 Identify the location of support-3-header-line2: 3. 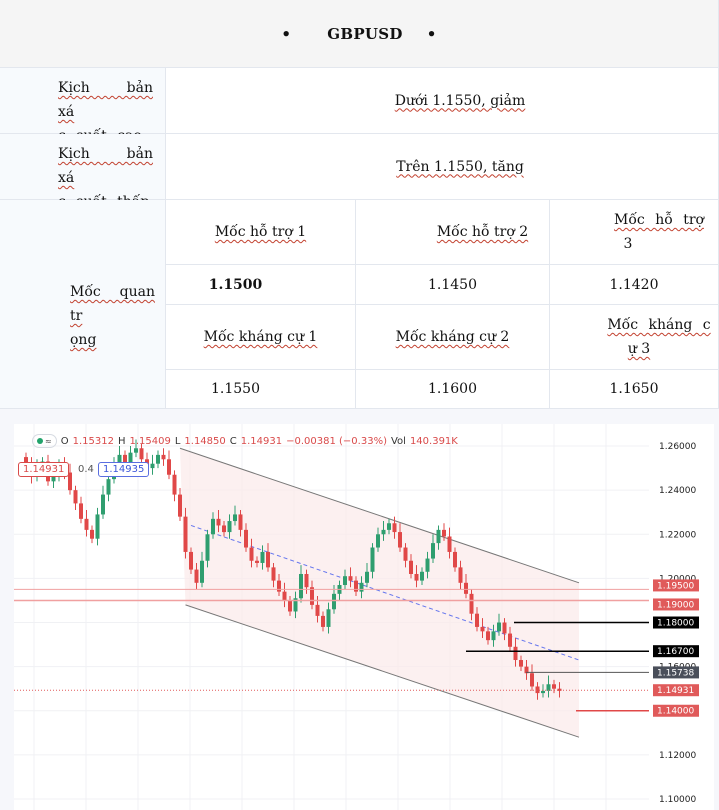
(628, 244).